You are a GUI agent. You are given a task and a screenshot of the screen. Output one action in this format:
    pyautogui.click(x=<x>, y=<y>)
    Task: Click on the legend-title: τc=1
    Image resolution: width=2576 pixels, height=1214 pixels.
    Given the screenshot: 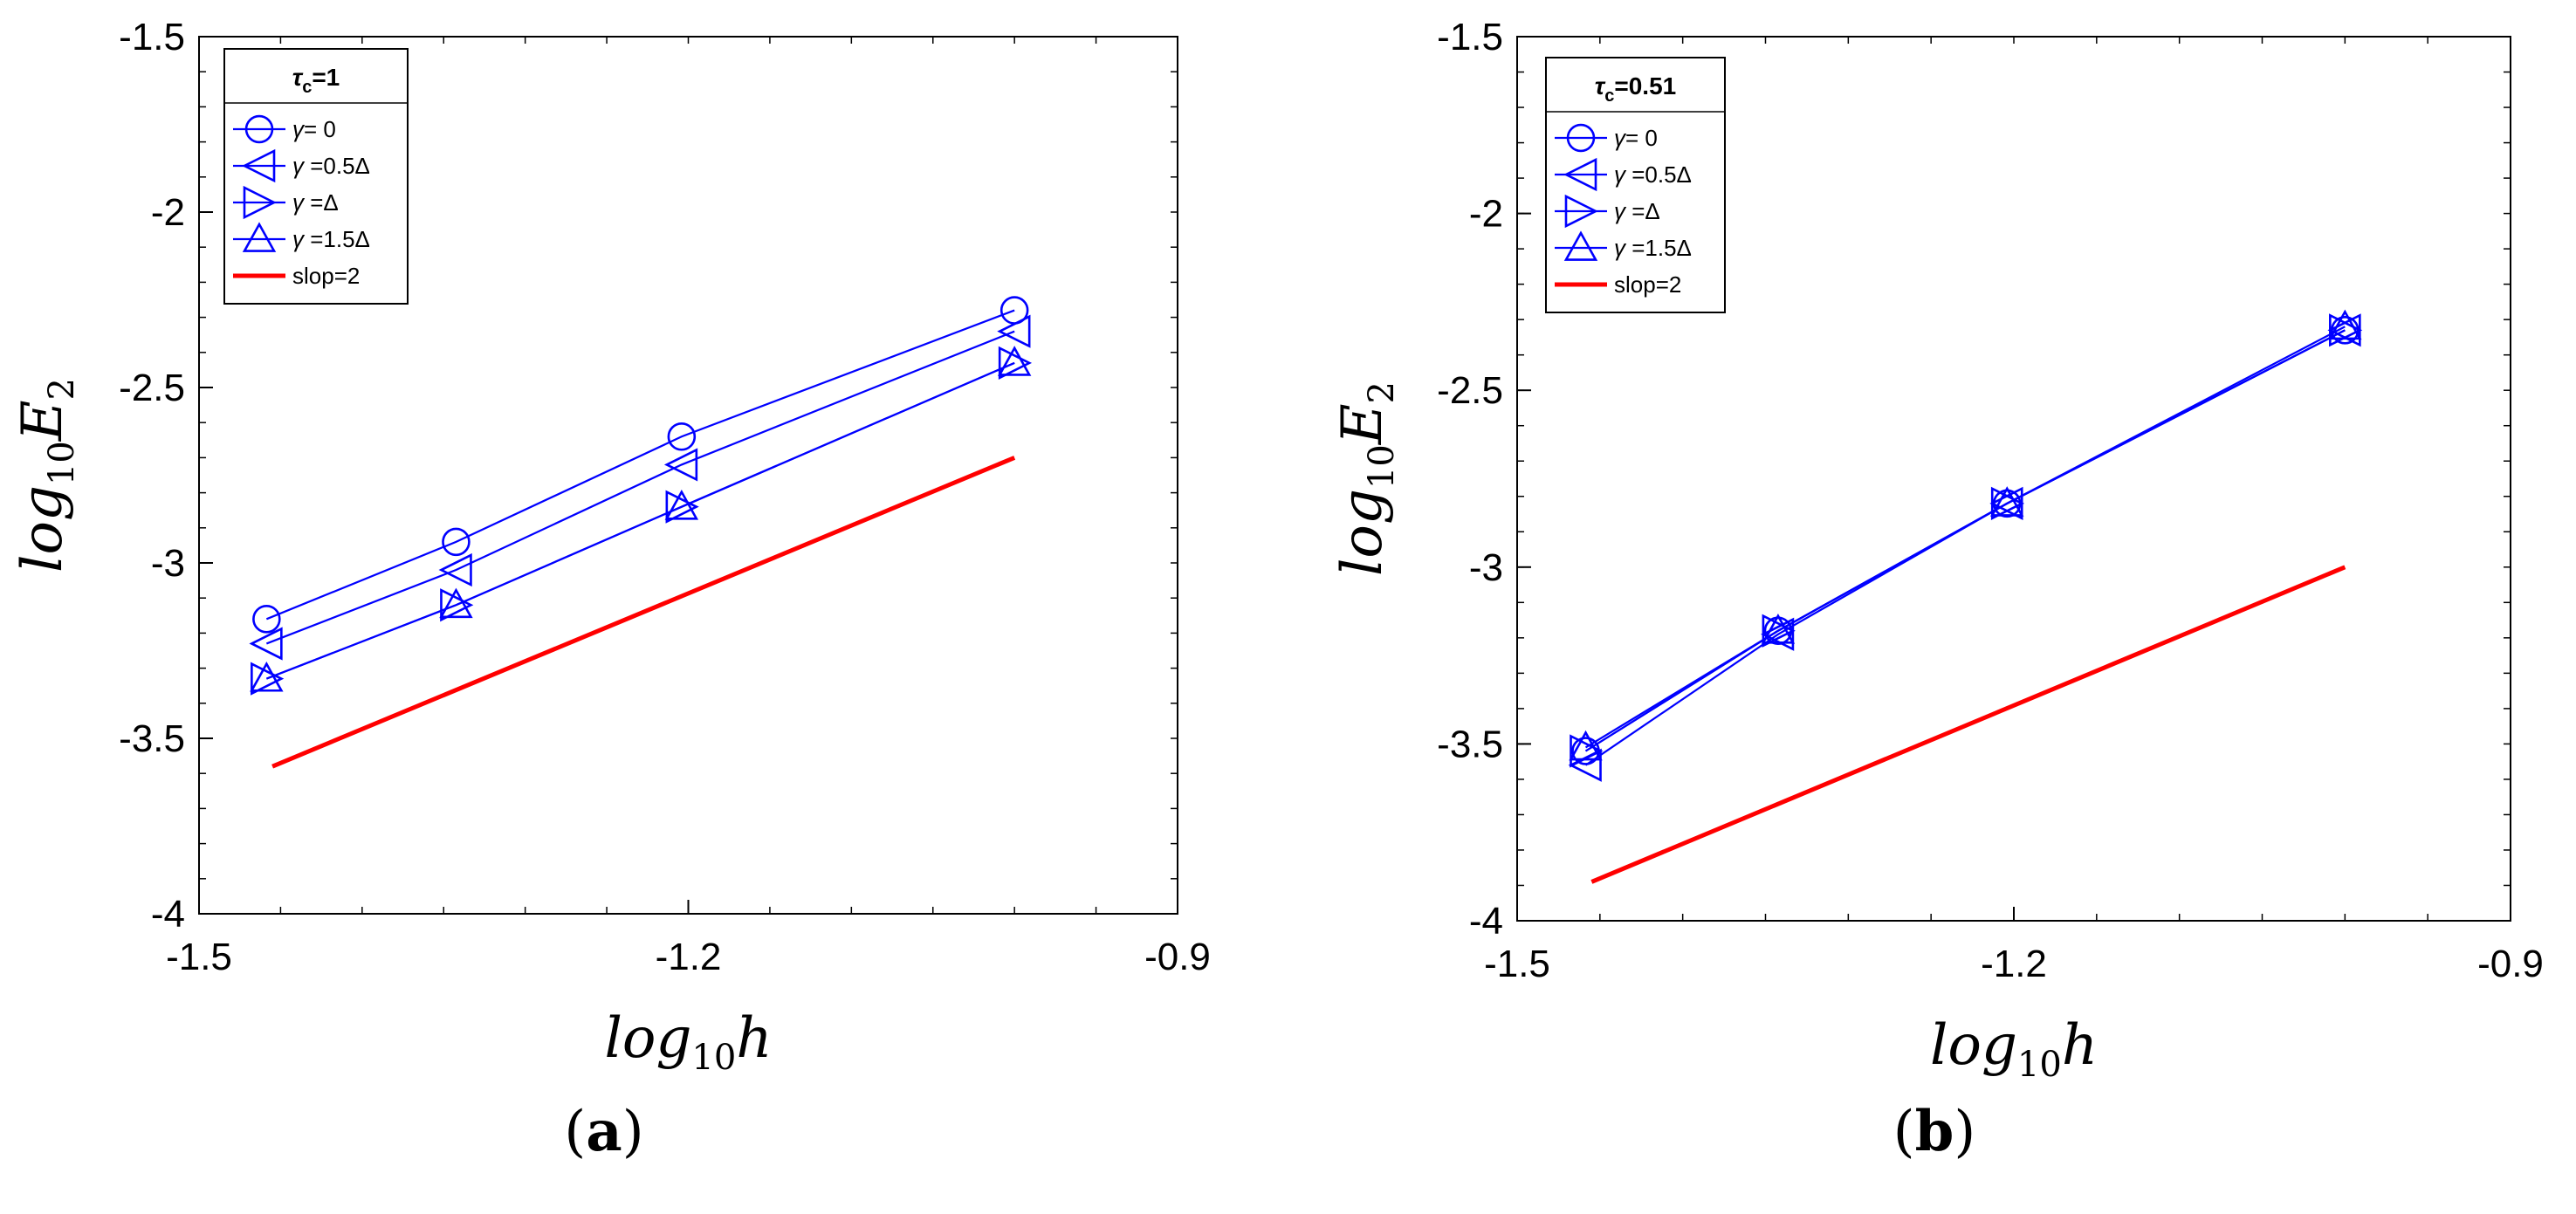 What is the action you would take?
    pyautogui.click(x=316, y=80)
    